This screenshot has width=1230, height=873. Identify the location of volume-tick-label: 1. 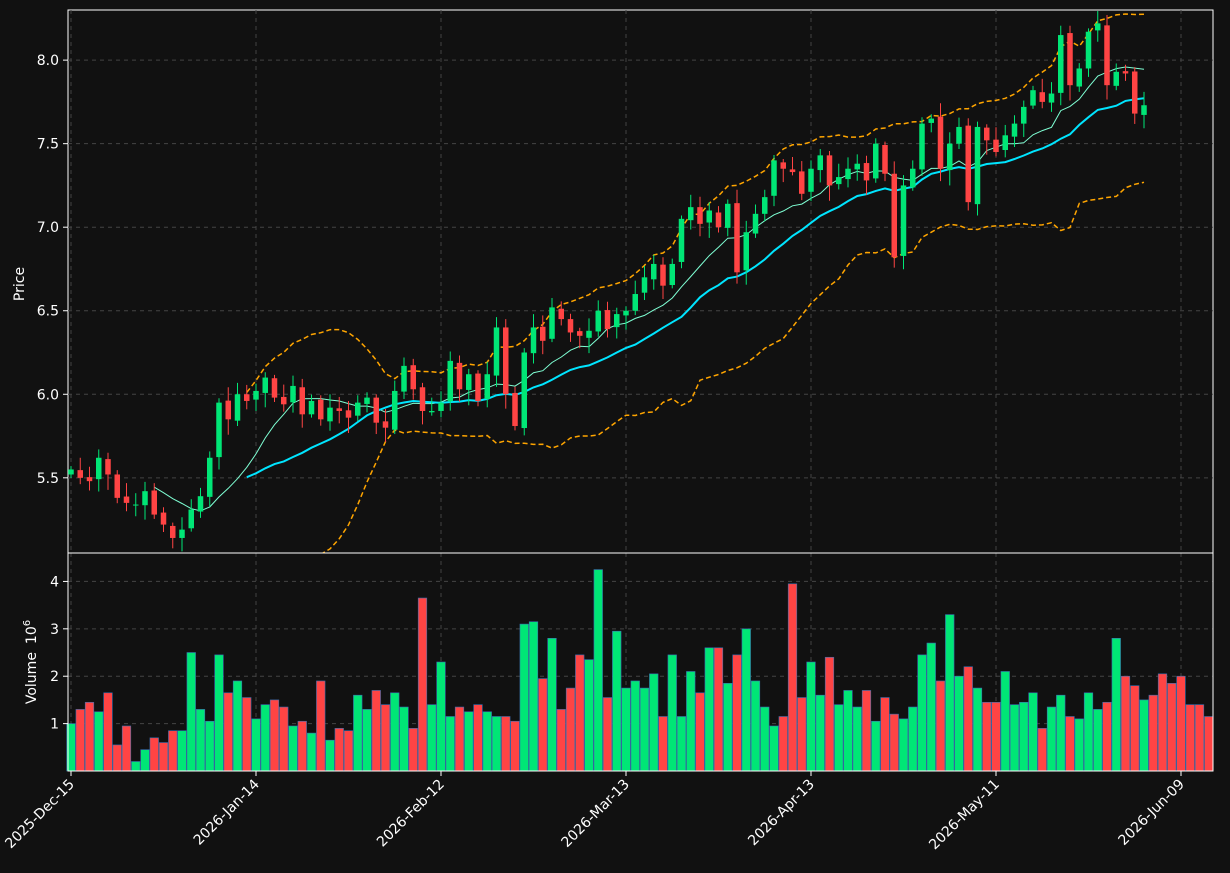
(54, 725).